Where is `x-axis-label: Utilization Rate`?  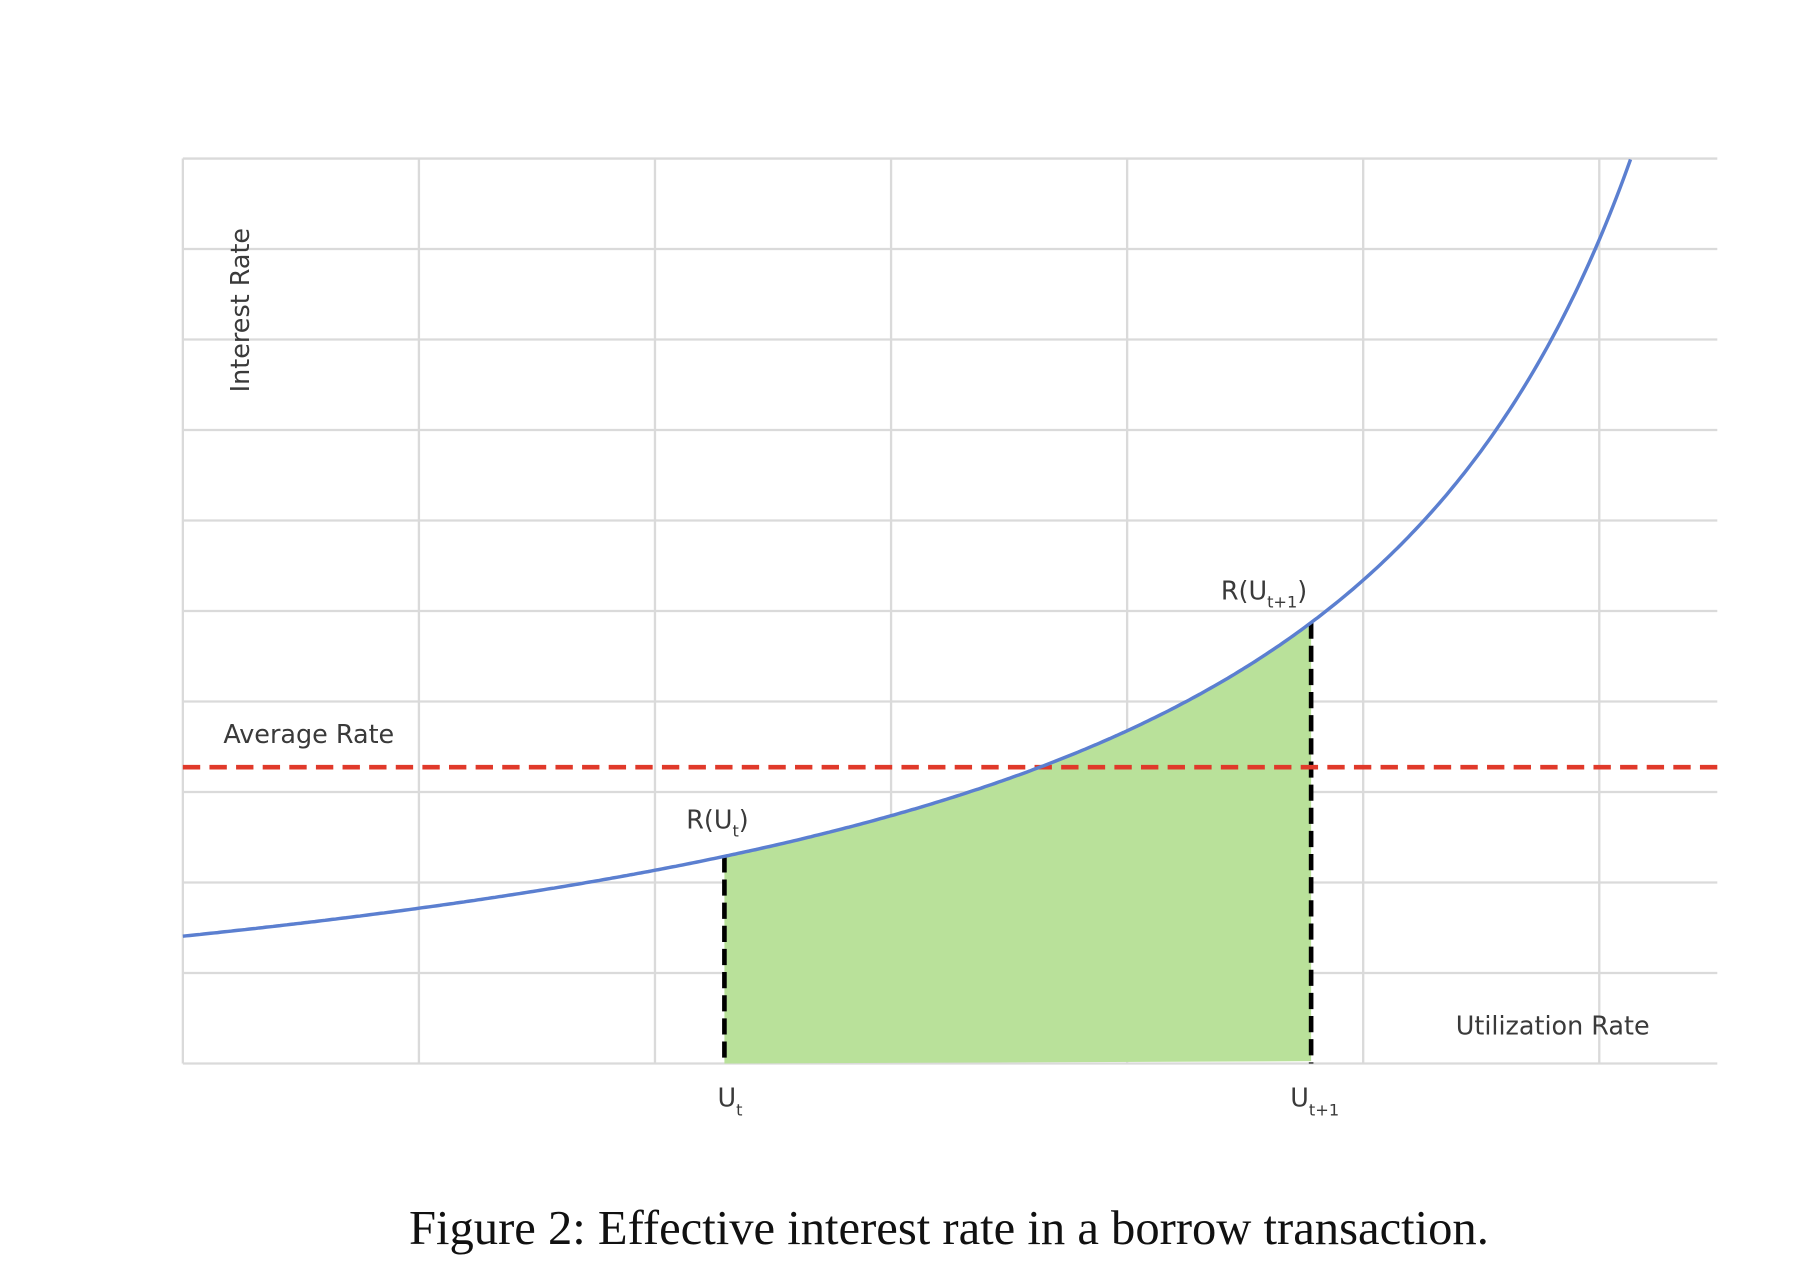
x-axis-label: Utilization Rate is located at coordinates (1553, 1027).